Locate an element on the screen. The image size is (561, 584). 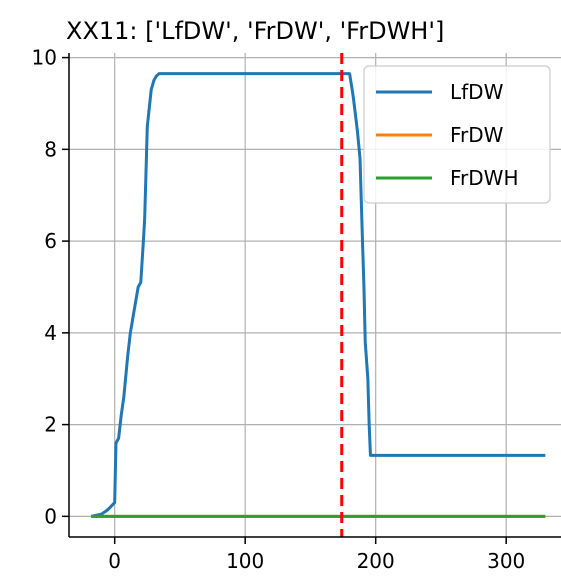
legend-label: LfDW is located at coordinates (477, 92).